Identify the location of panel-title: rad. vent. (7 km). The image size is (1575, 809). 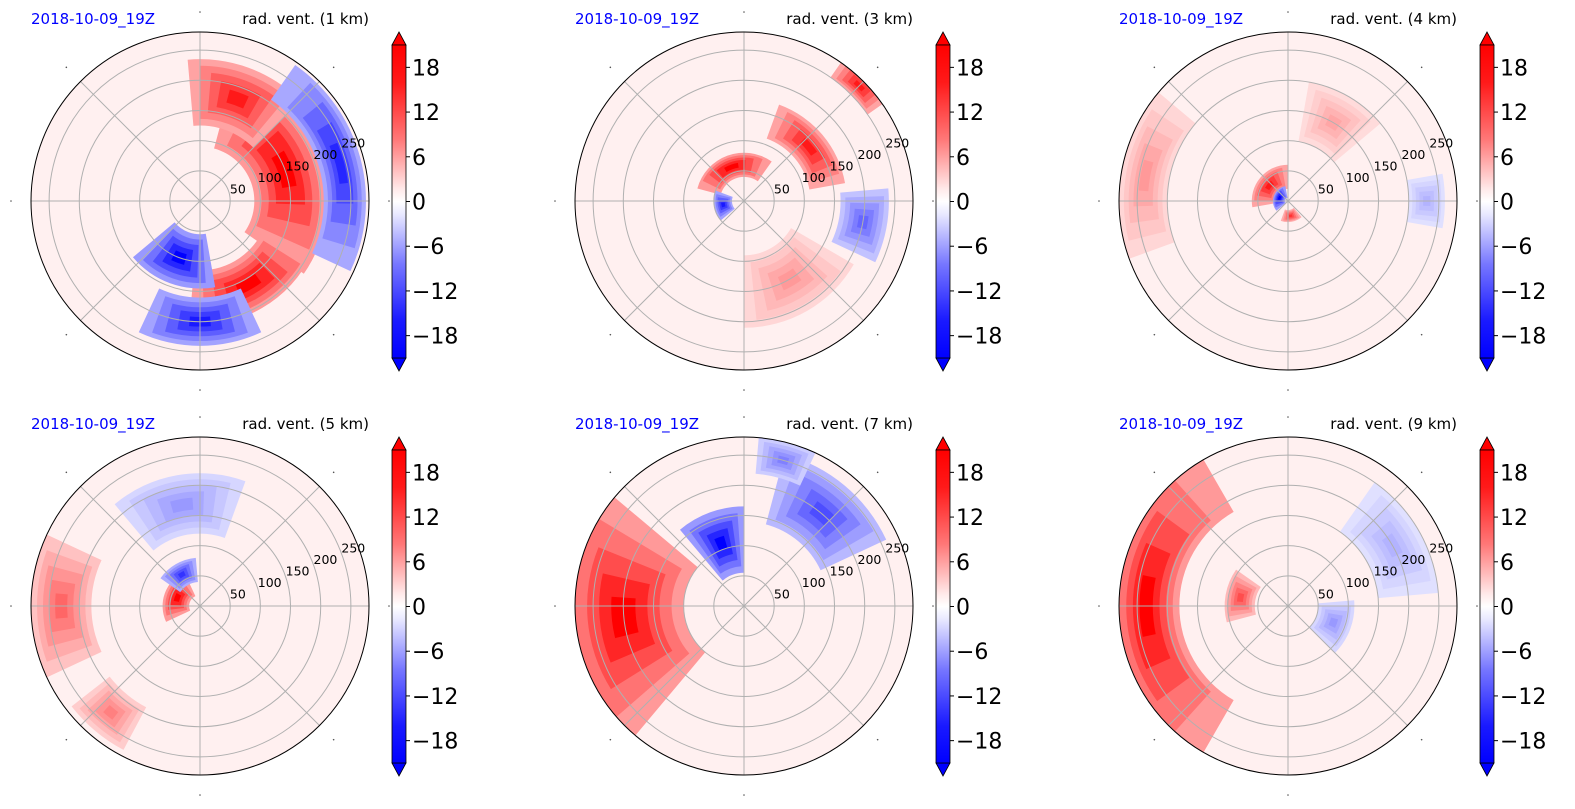
(849, 424).